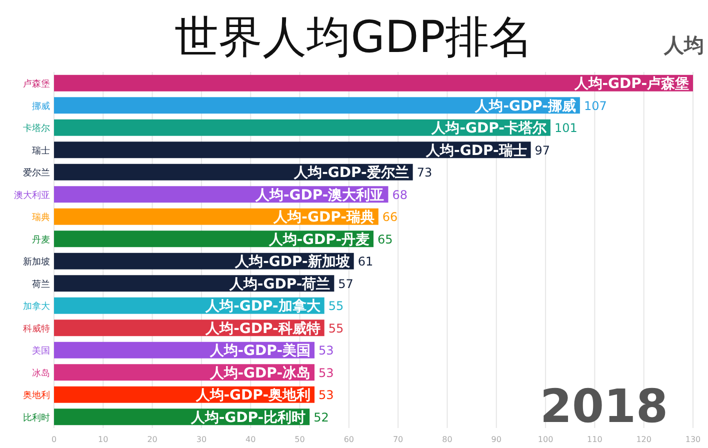  Describe the element at coordinates (32, 195) in the screenshot. I see `y-tick-label: 澳大利亚` at that location.